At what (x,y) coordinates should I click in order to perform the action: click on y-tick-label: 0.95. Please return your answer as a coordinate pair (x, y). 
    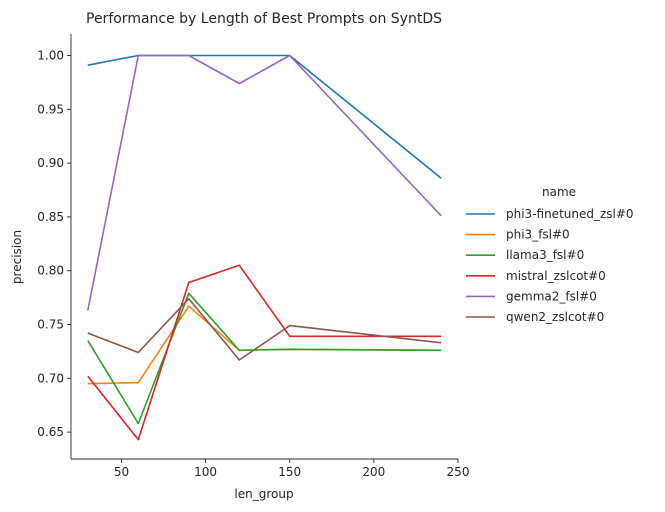
    Looking at the image, I should click on (50, 109).